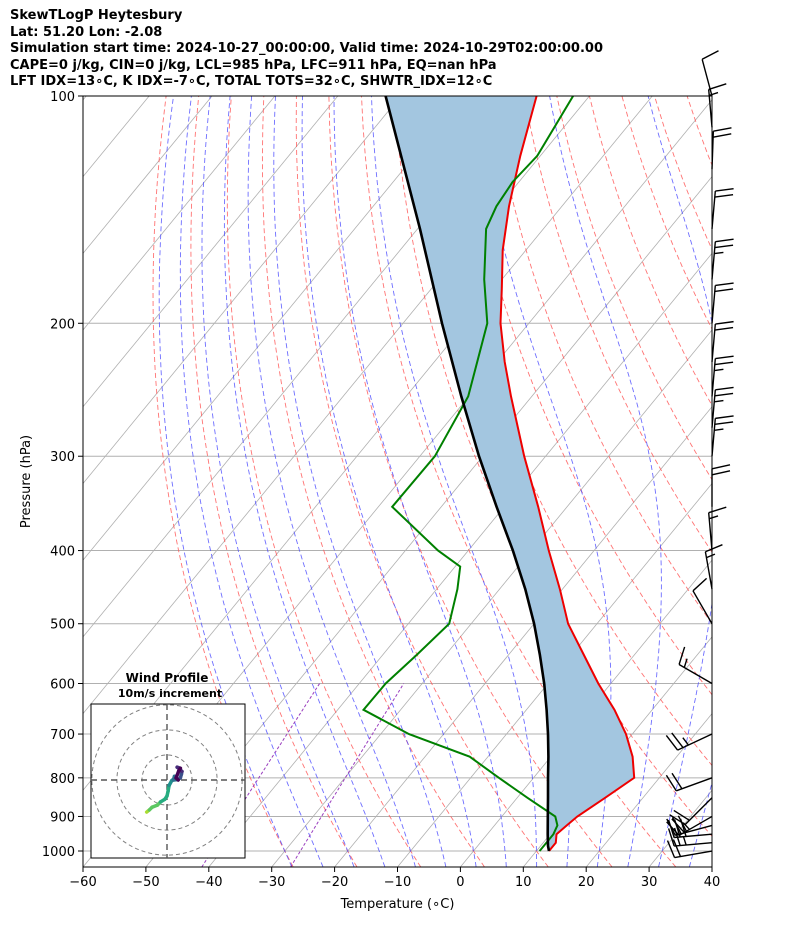  What do you see at coordinates (208, 882) in the screenshot?
I see `x-tick-label: −40` at bounding box center [208, 882].